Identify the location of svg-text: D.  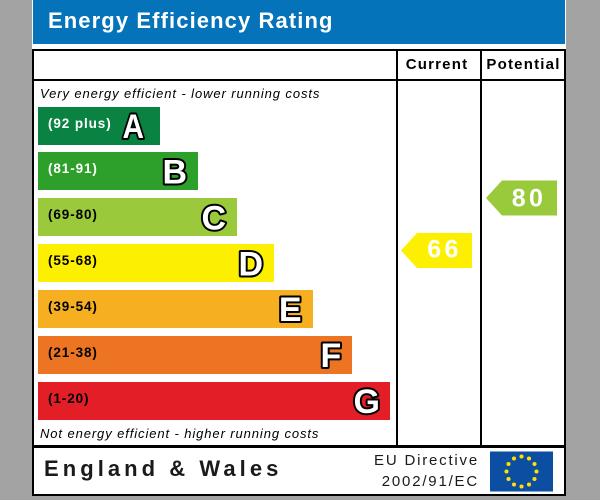
(250, 264).